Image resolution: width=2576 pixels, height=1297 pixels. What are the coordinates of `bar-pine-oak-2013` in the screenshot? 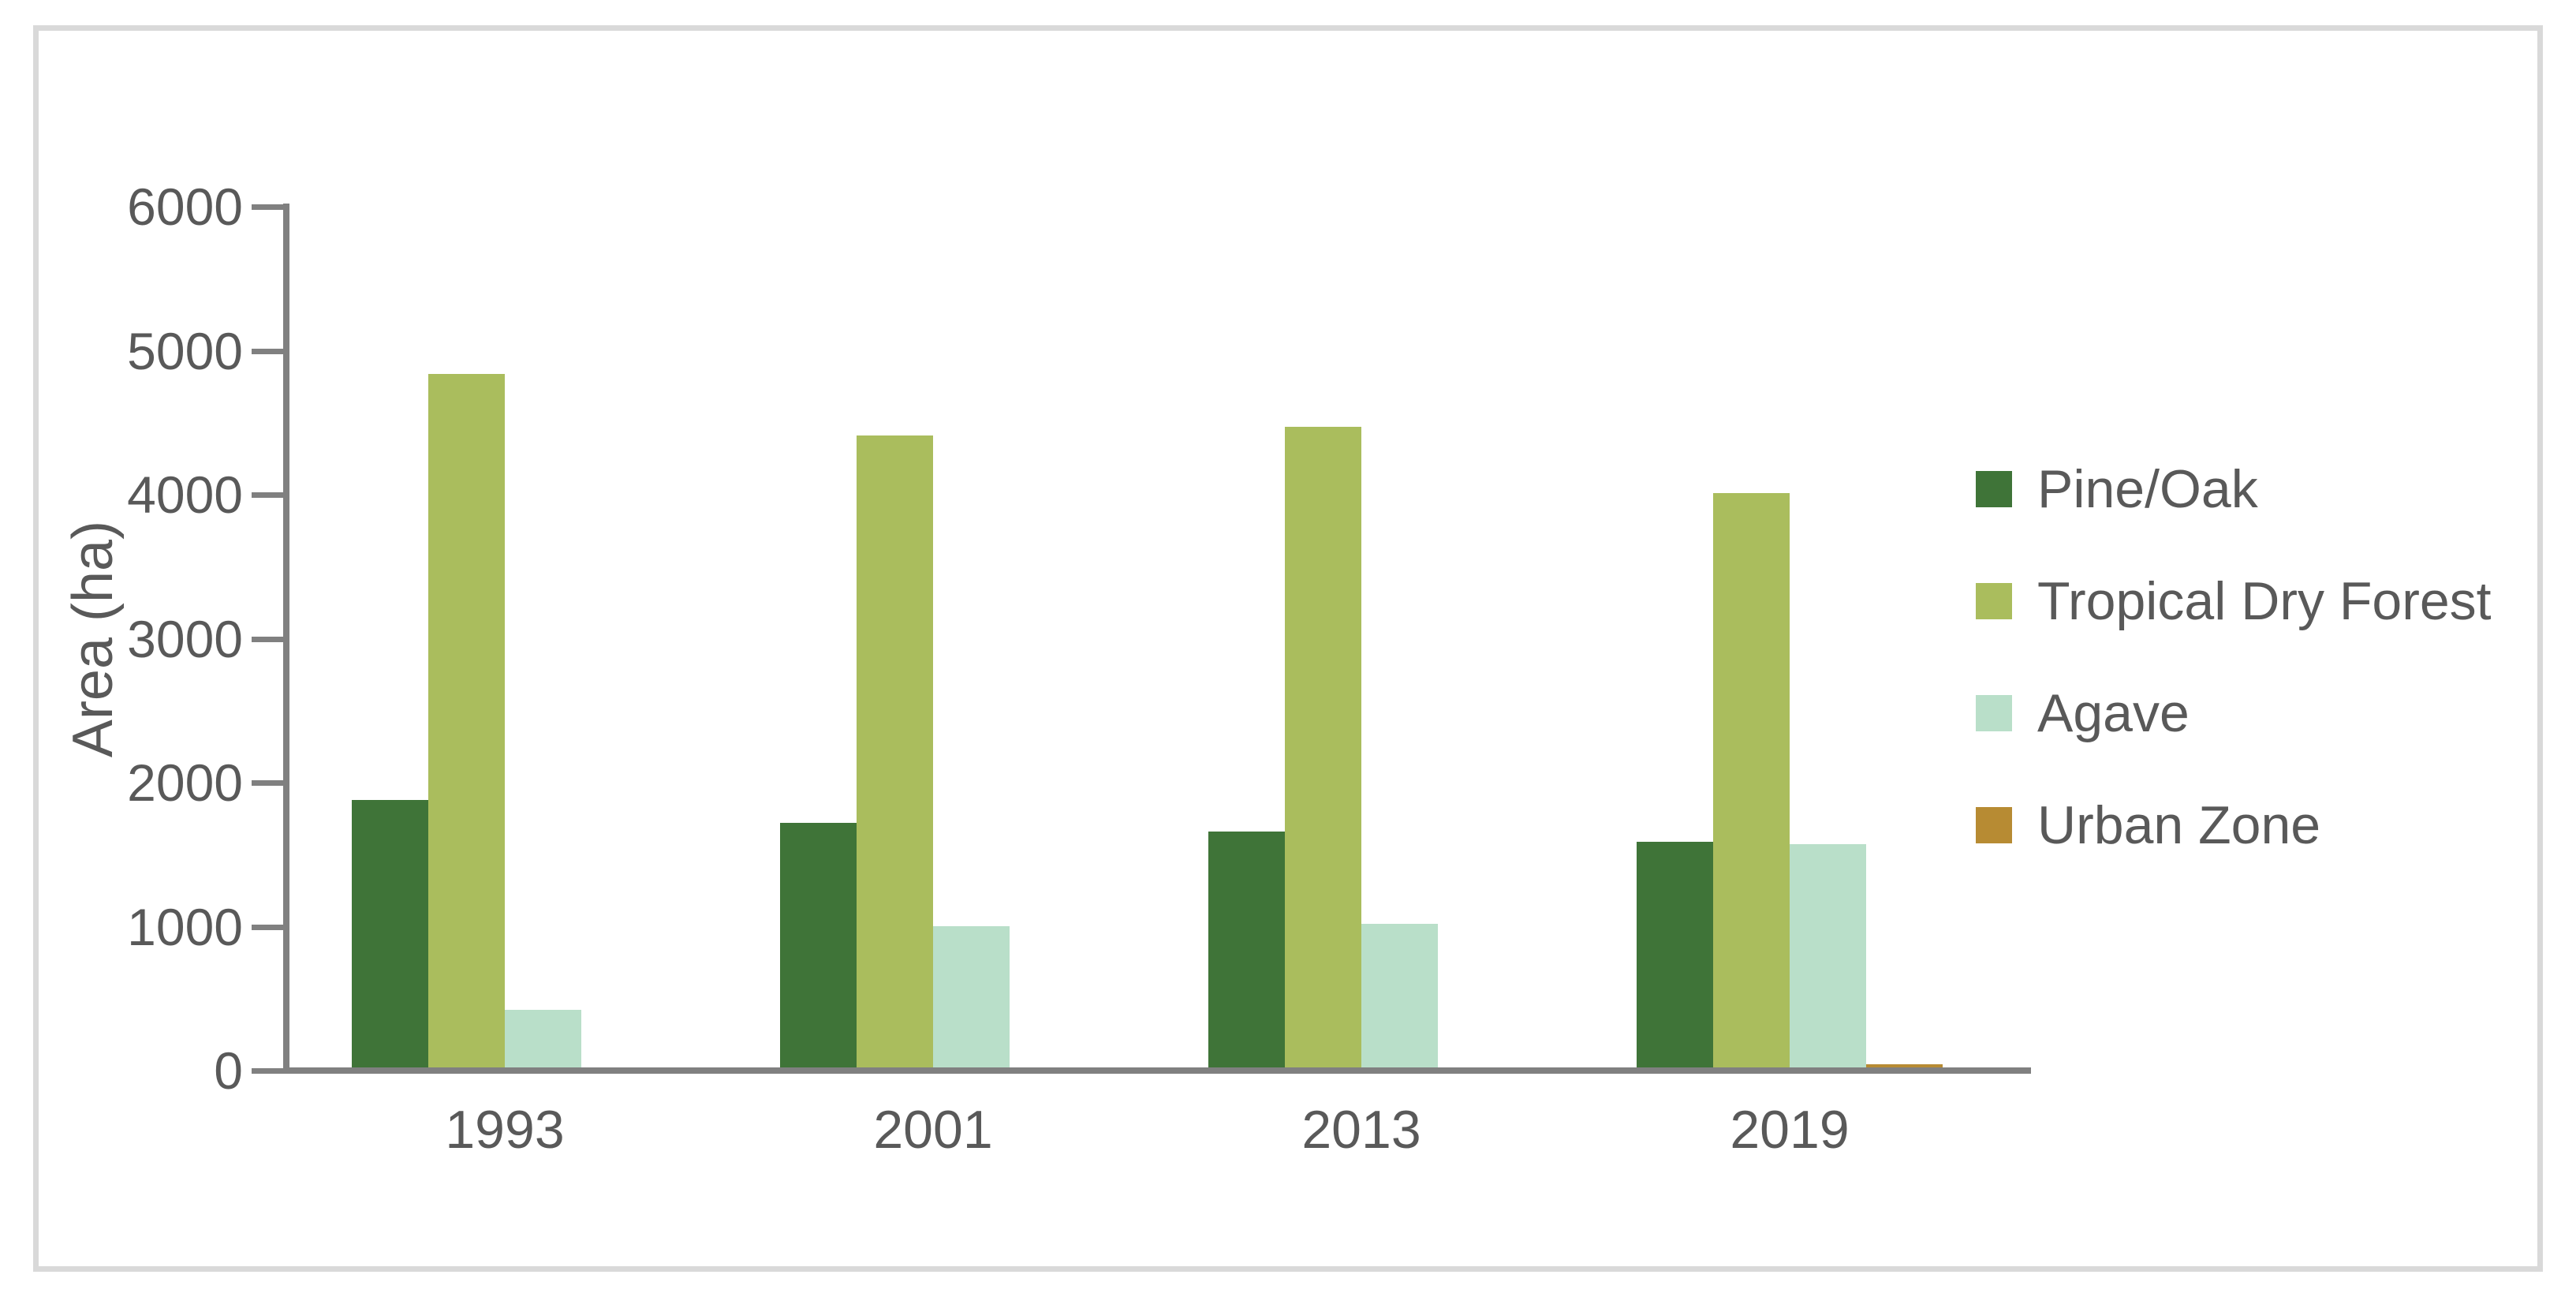 It's located at (1246, 951).